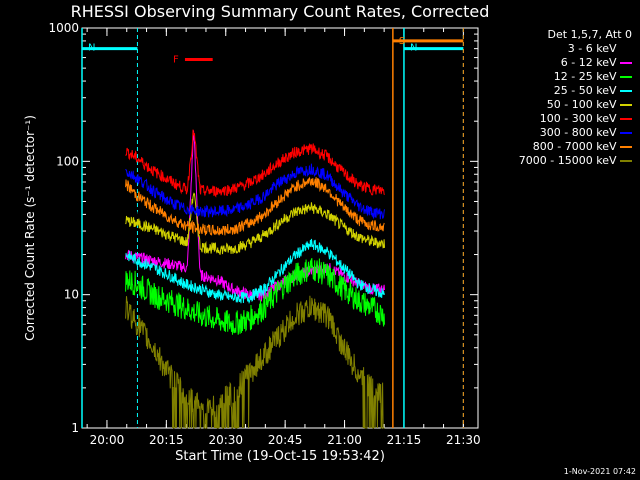  Describe the element at coordinates (285, 440) in the screenshot. I see `x-tick-label: 20:45` at that location.